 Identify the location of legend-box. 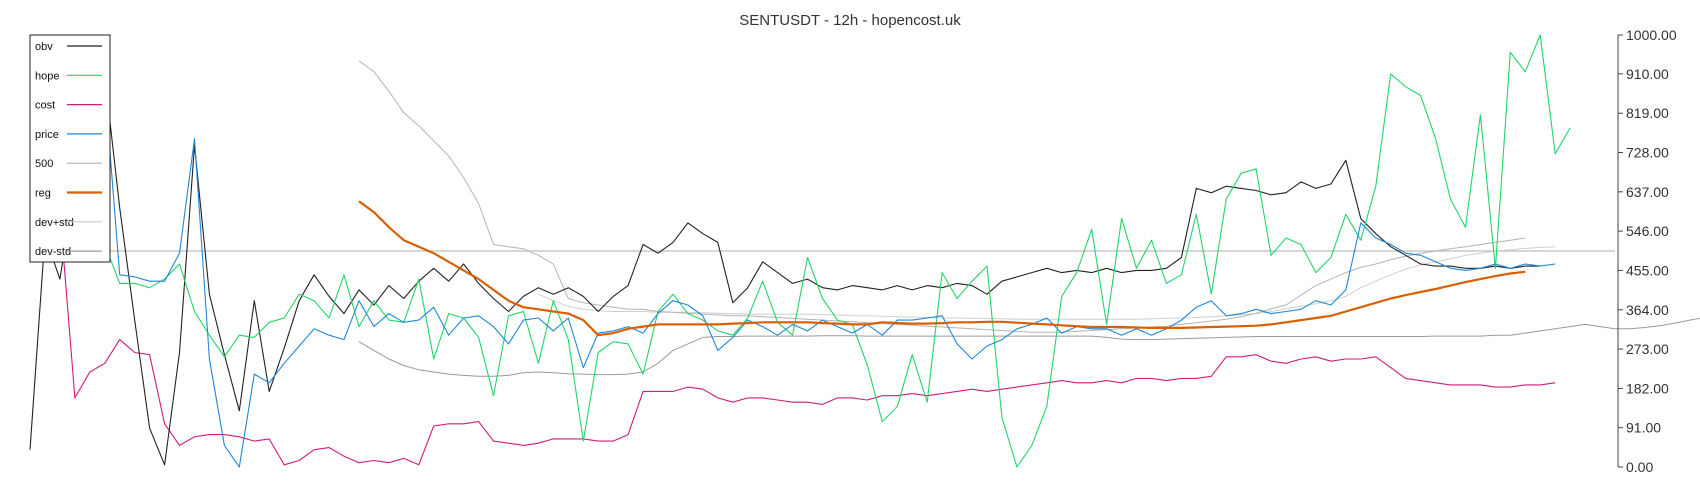
(70, 148).